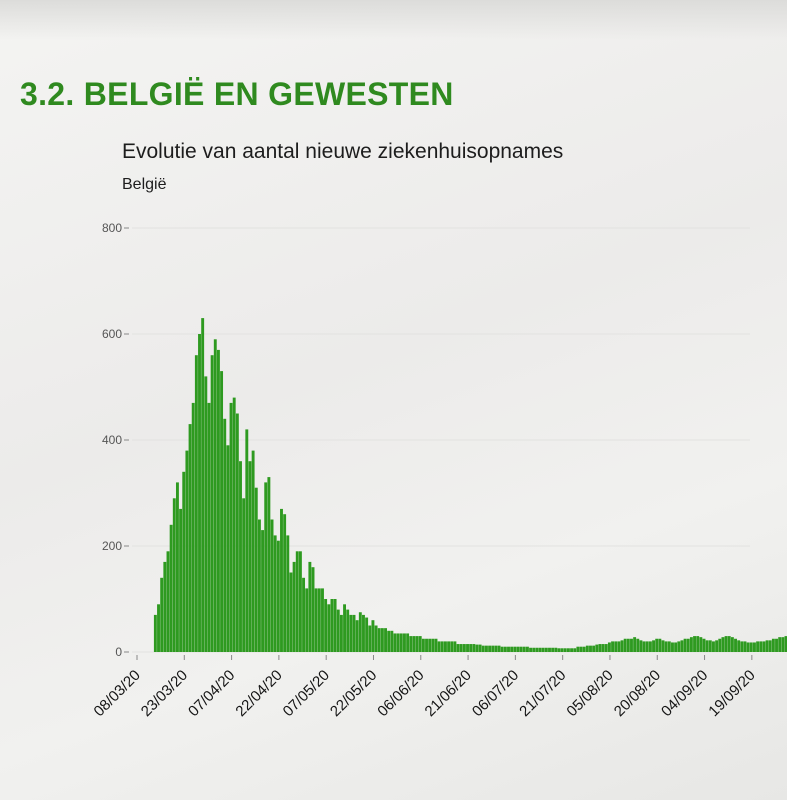 This screenshot has width=787, height=800. What do you see at coordinates (495, 693) in the screenshot?
I see `x-tick-label: 06/07/20` at bounding box center [495, 693].